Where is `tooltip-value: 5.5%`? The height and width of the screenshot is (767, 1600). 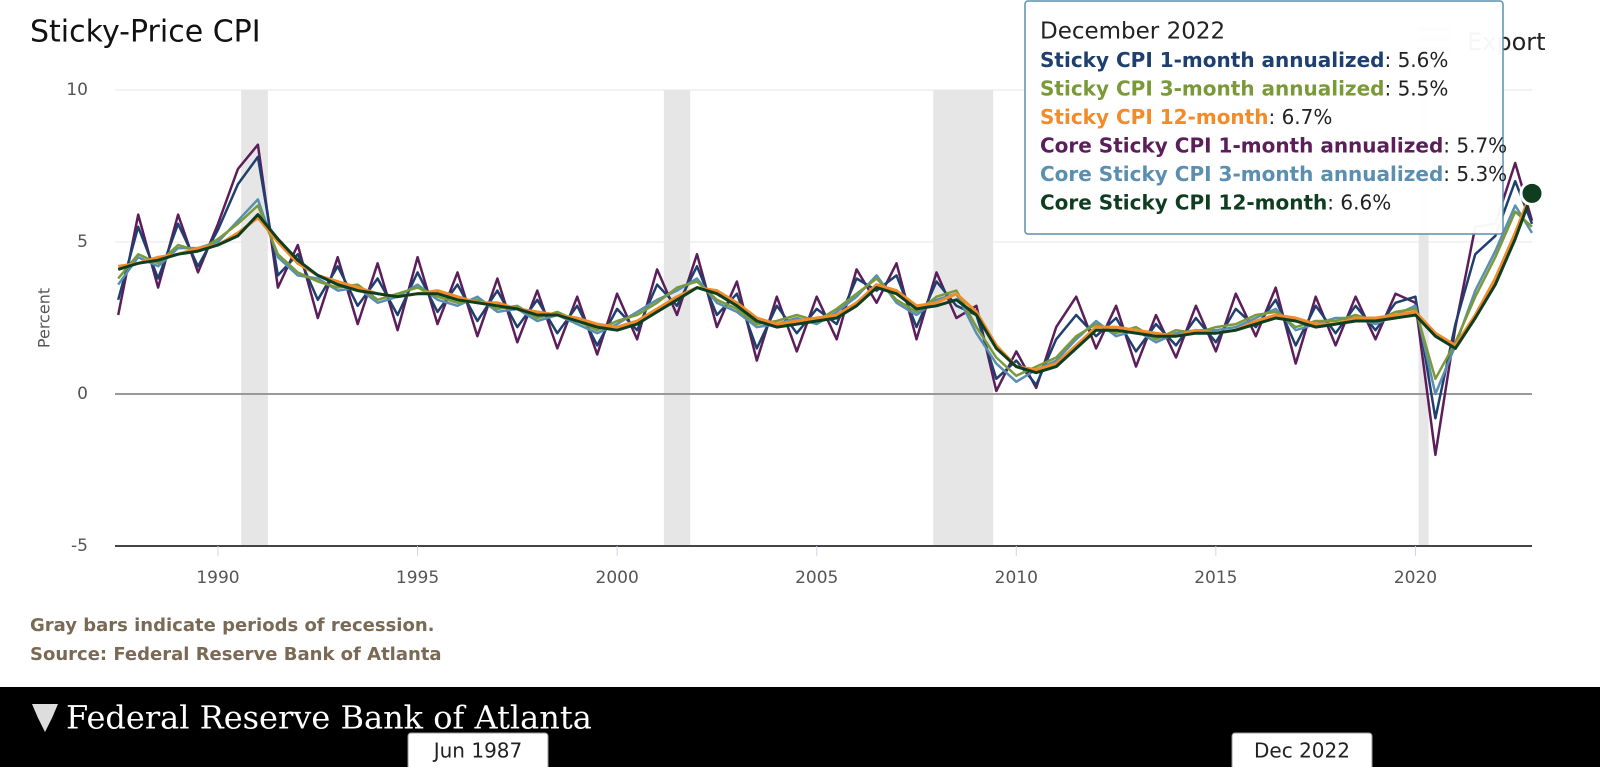
tooltip-value: 5.5% is located at coordinates (1423, 88).